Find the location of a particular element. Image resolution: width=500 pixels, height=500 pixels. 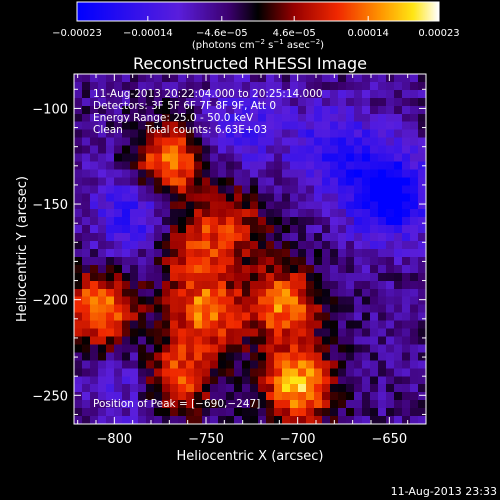

colorbar-tick-label: 4.6e−05 is located at coordinates (294, 33).